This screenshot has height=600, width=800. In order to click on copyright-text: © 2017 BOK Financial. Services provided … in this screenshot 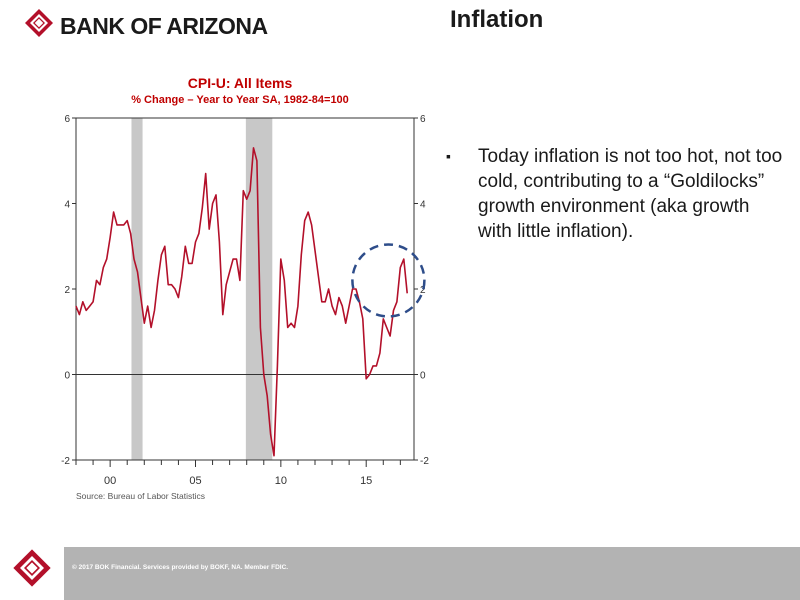, I will do `click(180, 567)`.